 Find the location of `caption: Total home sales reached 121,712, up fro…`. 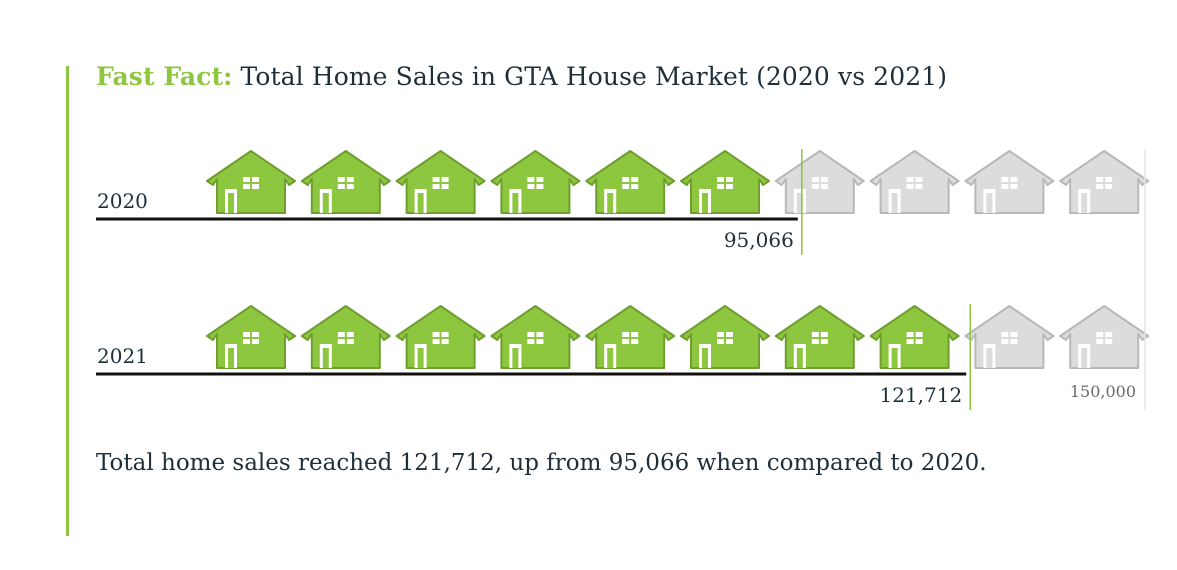

caption: Total home sales reached 121,712, up fro… is located at coordinates (541, 463).